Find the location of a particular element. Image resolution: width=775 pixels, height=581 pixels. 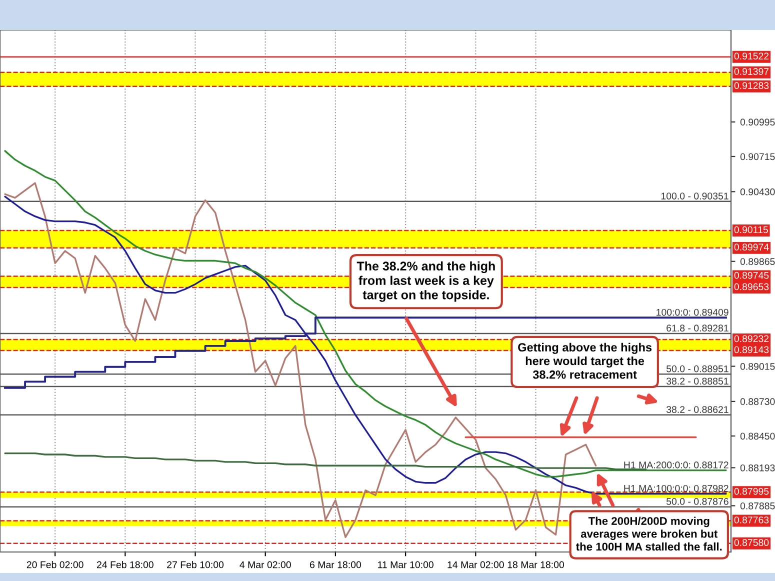

ref-line-label: 0.91522 is located at coordinates (751, 56).